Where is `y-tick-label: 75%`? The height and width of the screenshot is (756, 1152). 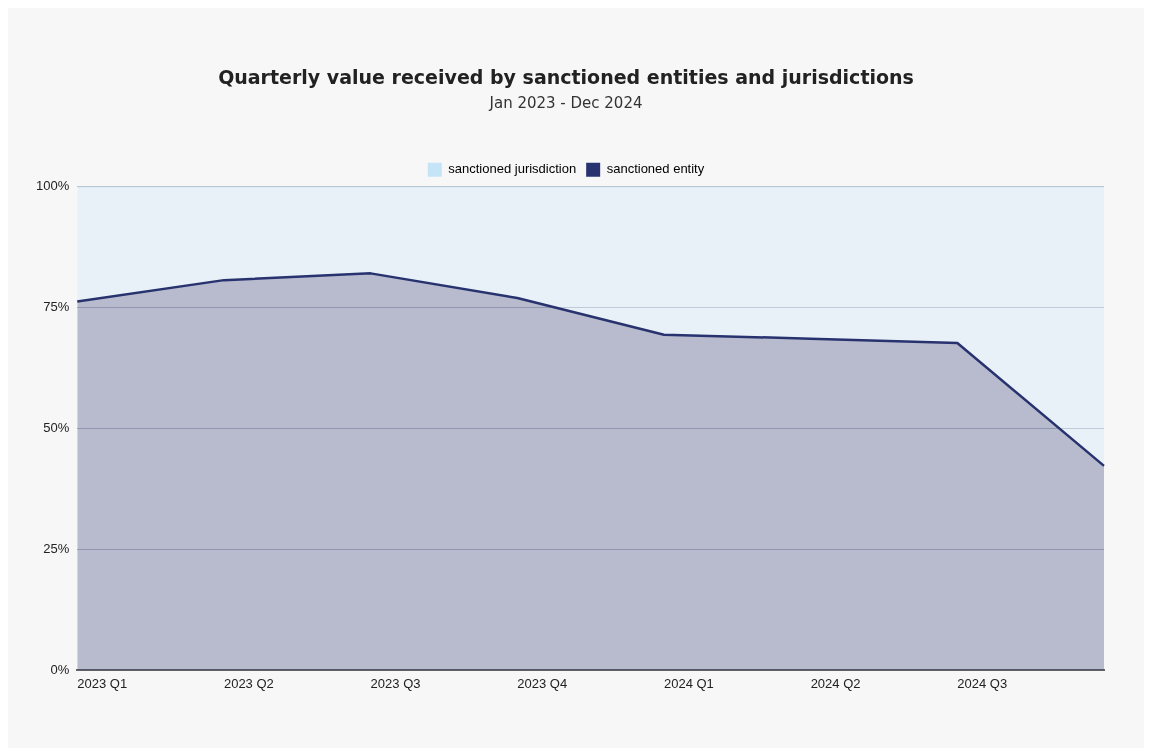
y-tick-label: 75% is located at coordinates (56, 307).